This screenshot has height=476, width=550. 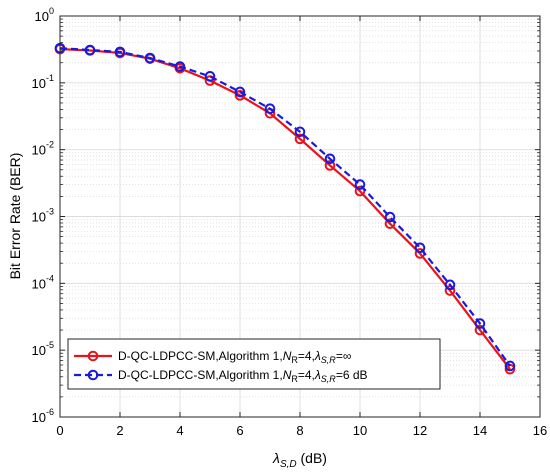 What do you see at coordinates (44, 15) in the screenshot?
I see `y-tick-label: 10⁰` at bounding box center [44, 15].